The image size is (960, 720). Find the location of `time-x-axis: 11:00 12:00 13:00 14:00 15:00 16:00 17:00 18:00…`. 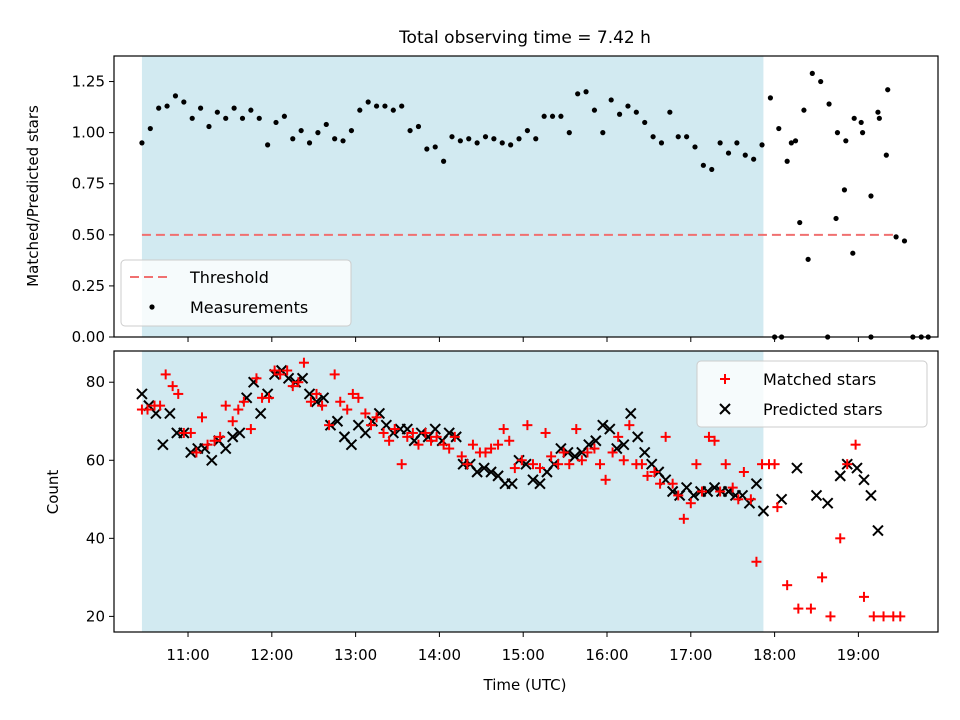

time-x-axis: 11:00 12:00 13:00 14:00 15:00 16:00 17:00 18:00… is located at coordinates (523, 648).